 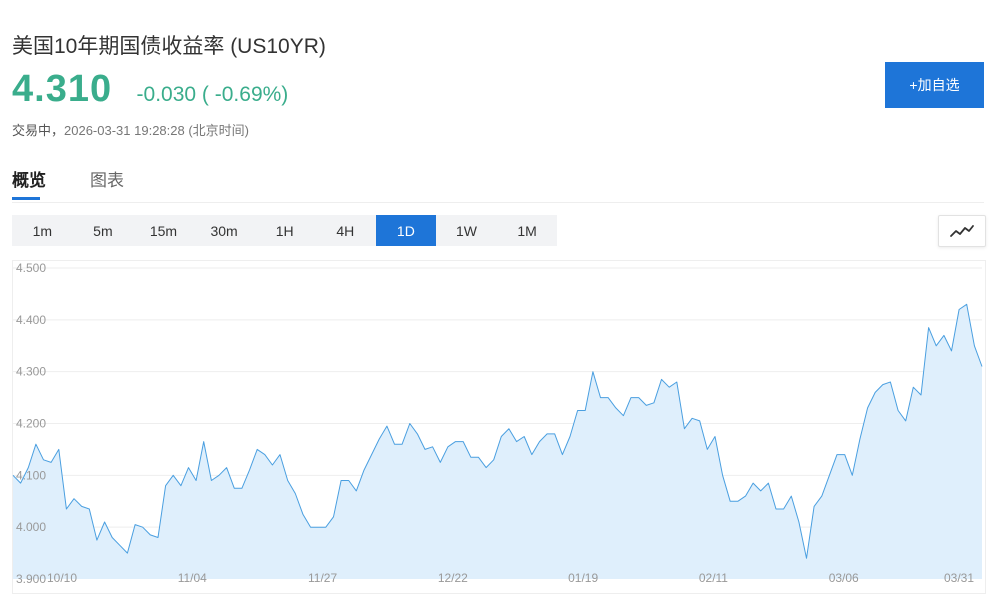 I want to click on x-tick-label: 02/11, so click(x=713, y=578).